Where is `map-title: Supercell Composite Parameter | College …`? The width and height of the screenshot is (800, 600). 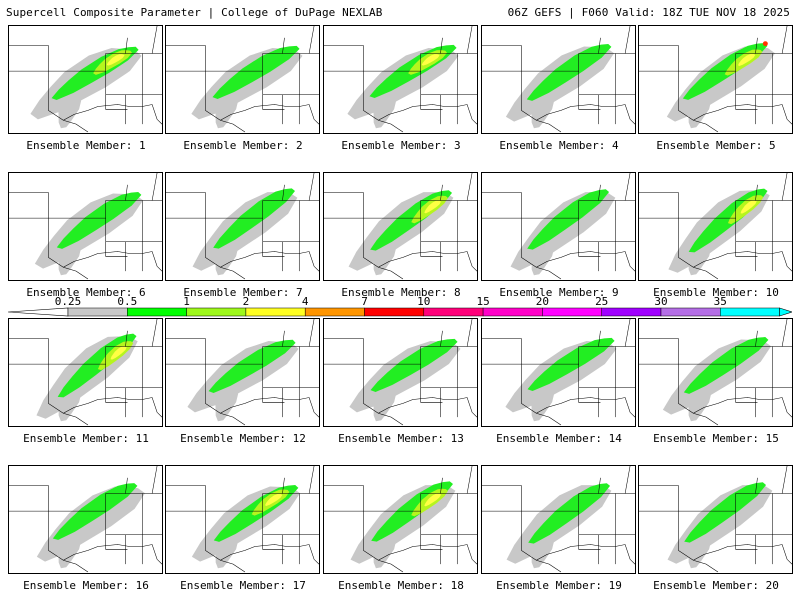 map-title: Supercell Composite Parameter | College … is located at coordinates (194, 12).